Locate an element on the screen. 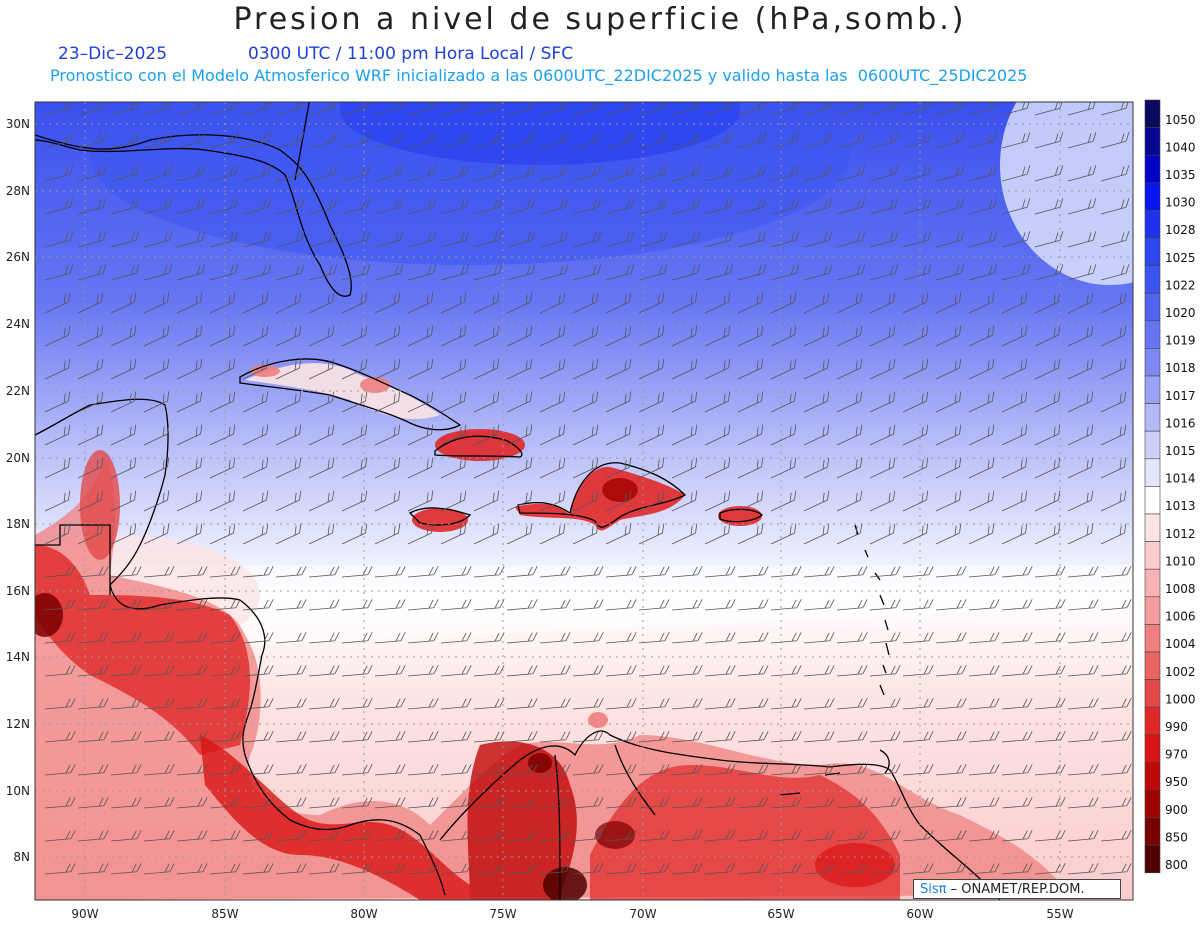 The height and width of the screenshot is (927, 1200). forecast-date: 23–Dic–2025 is located at coordinates (113, 54).